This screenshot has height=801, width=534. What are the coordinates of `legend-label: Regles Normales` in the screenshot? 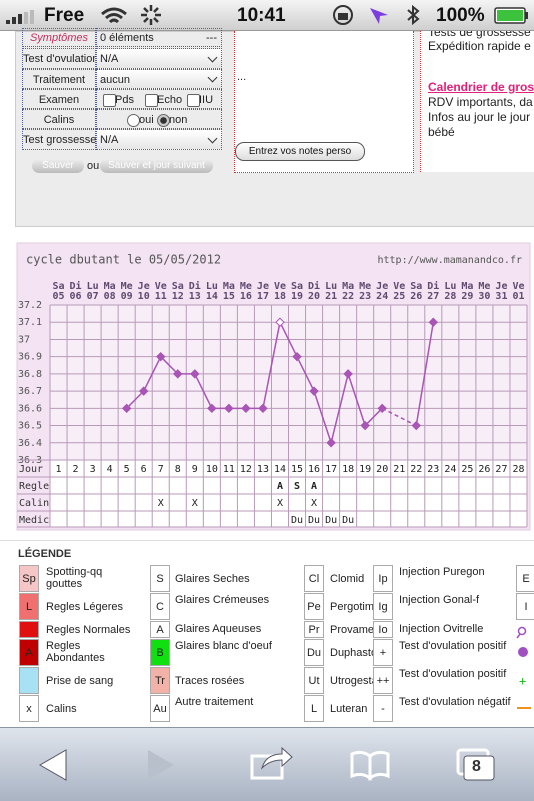 It's located at (88, 629).